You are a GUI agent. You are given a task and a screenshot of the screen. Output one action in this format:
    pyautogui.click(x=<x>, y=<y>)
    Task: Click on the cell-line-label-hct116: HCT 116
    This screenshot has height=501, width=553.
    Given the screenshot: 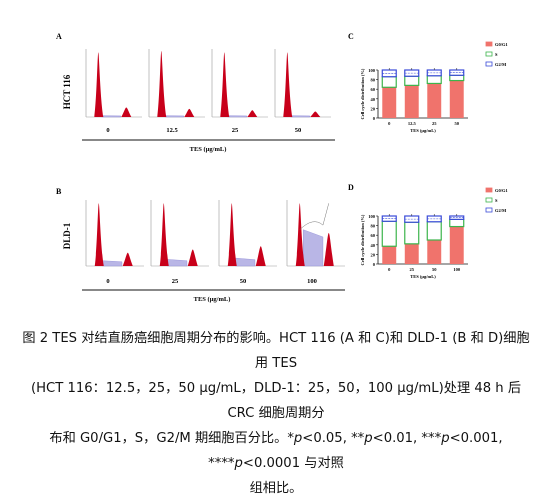 What is the action you would take?
    pyautogui.click(x=67, y=91)
    